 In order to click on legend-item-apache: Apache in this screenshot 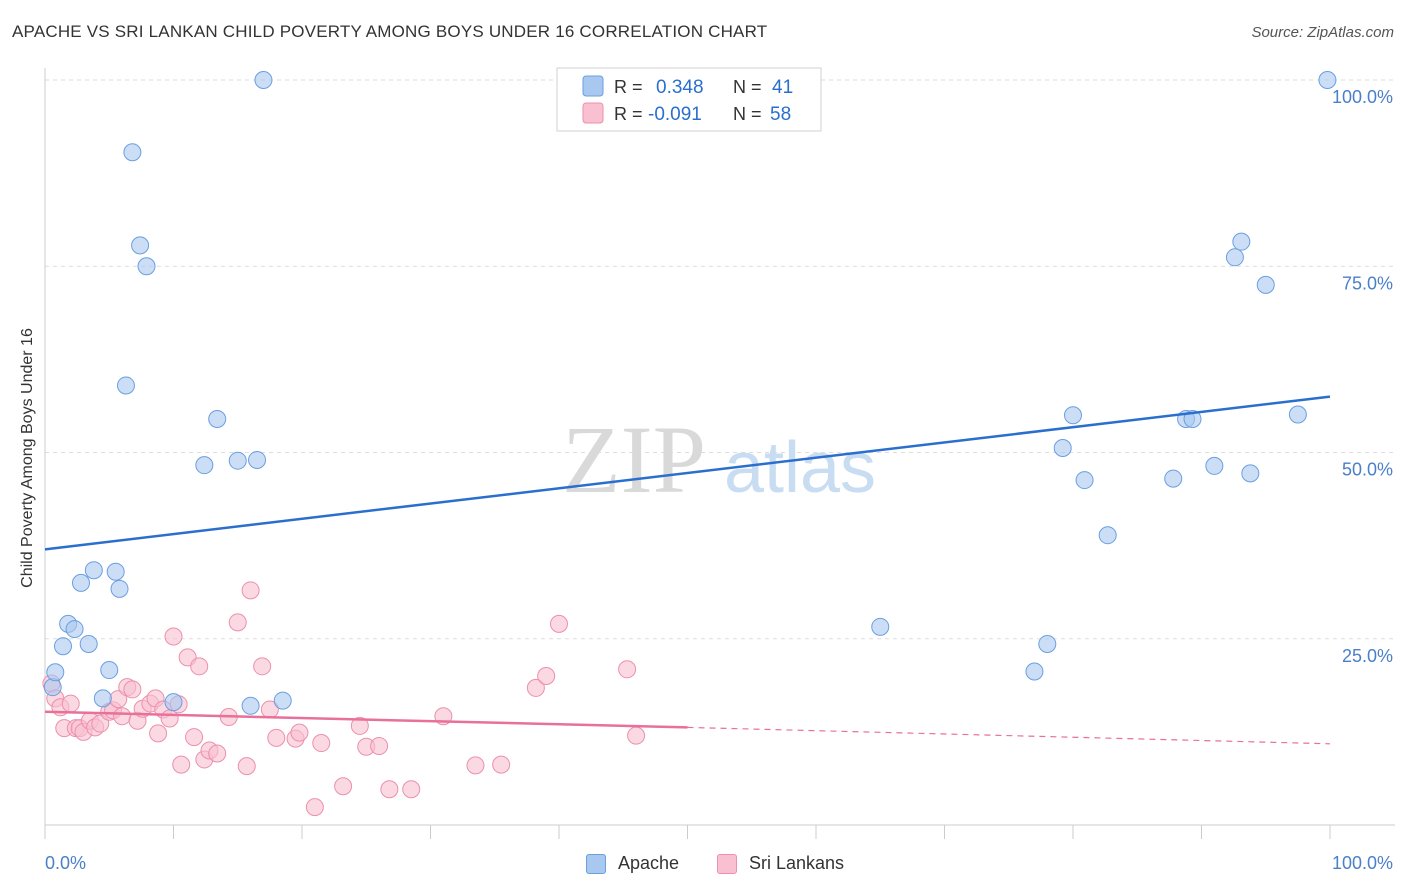, I will do `click(632, 863)`.